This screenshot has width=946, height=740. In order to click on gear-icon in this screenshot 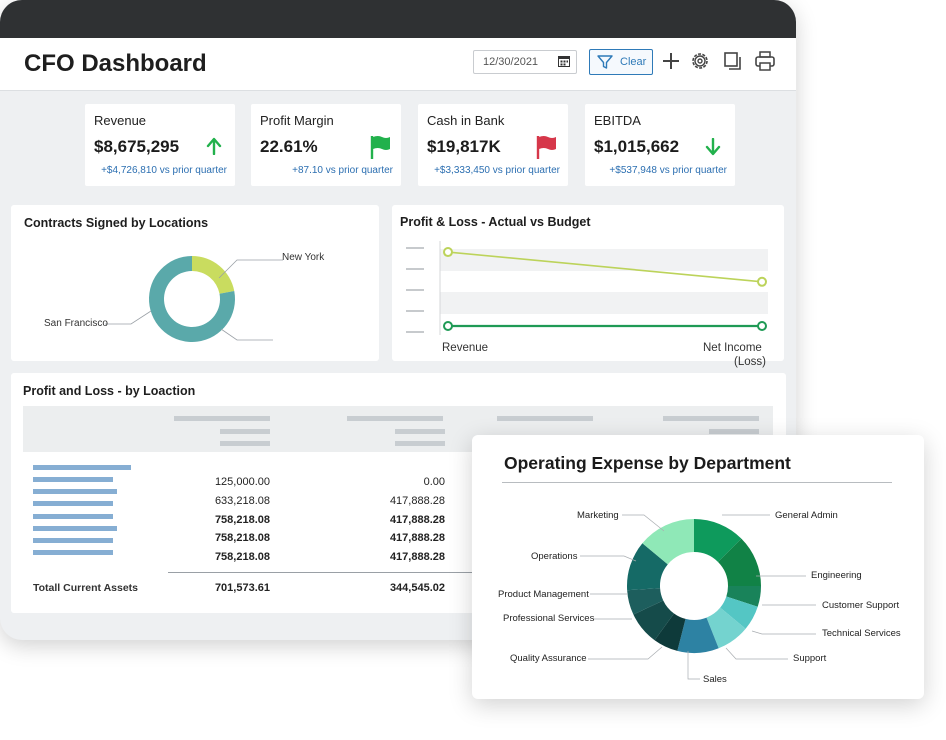, I will do `click(700, 61)`.